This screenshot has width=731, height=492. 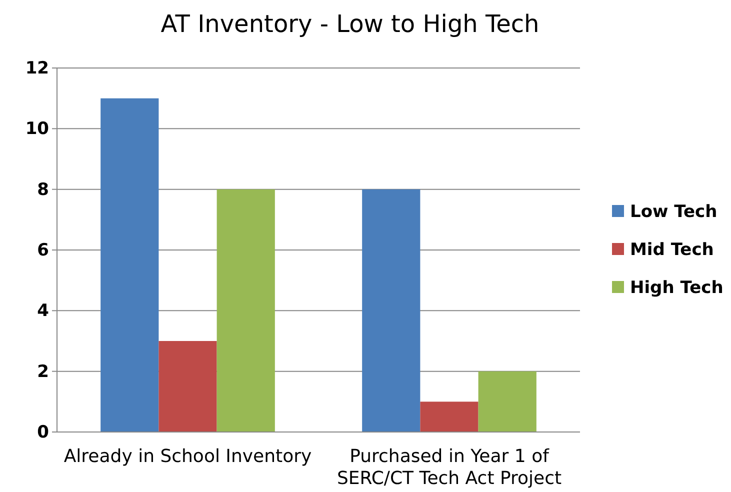 What do you see at coordinates (37, 129) in the screenshot?
I see `y-tick-label: 10` at bounding box center [37, 129].